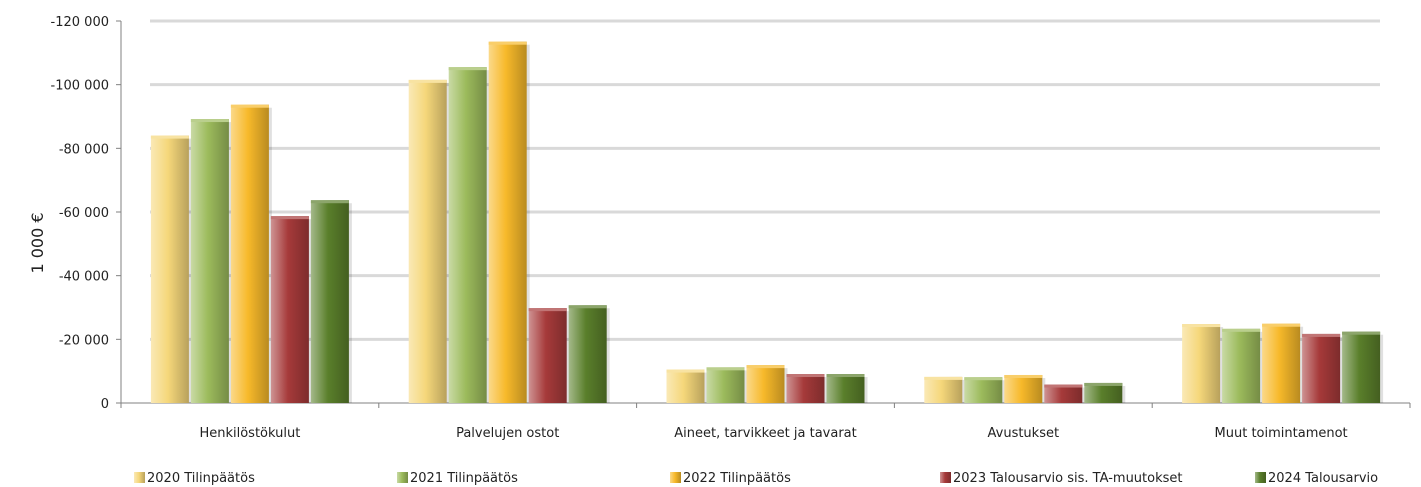 This screenshot has width=1421, height=487. I want to click on legend-label: 2024 Talousarvio, so click(1323, 478).